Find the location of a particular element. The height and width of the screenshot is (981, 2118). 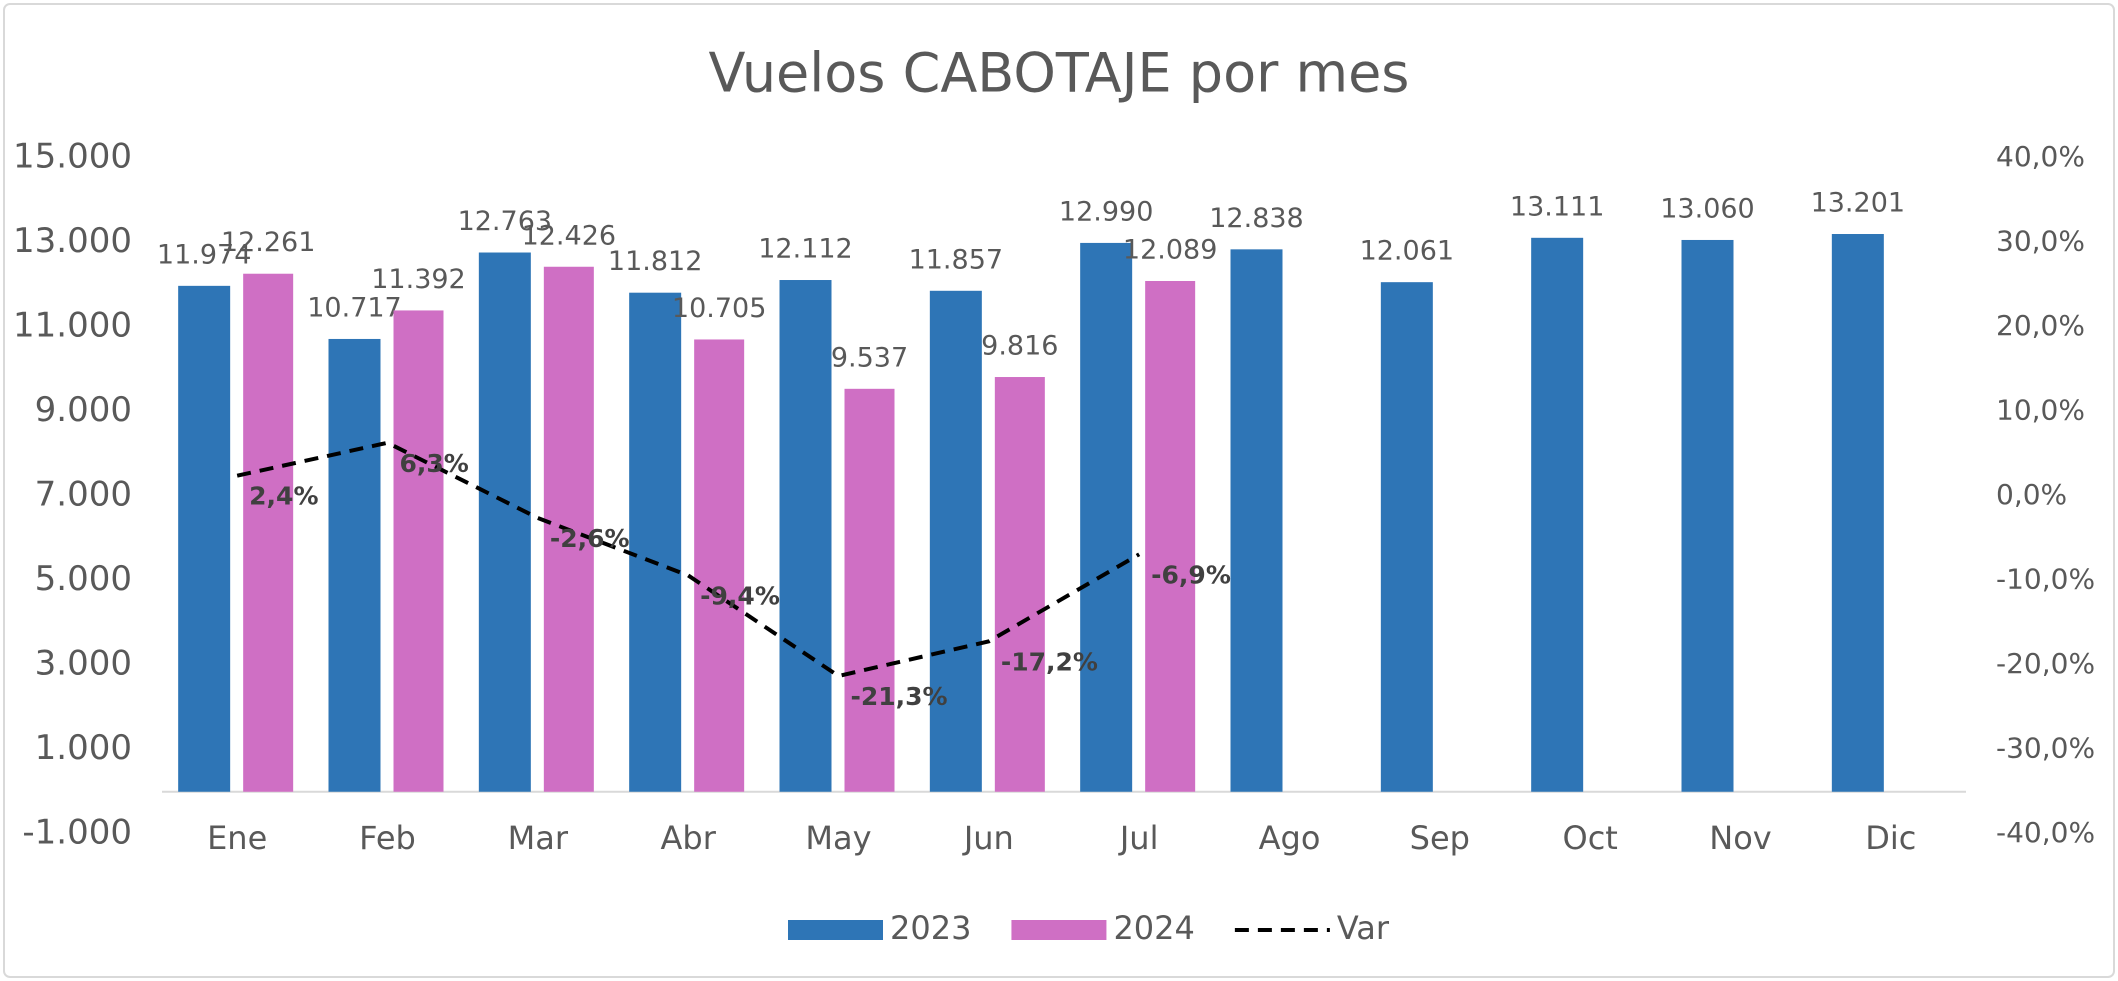

data-label: 12.089 is located at coordinates (1170, 249).